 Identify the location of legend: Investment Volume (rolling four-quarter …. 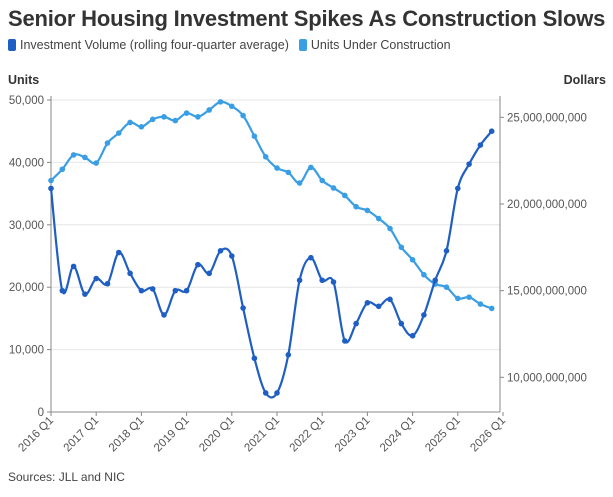
(234, 45).